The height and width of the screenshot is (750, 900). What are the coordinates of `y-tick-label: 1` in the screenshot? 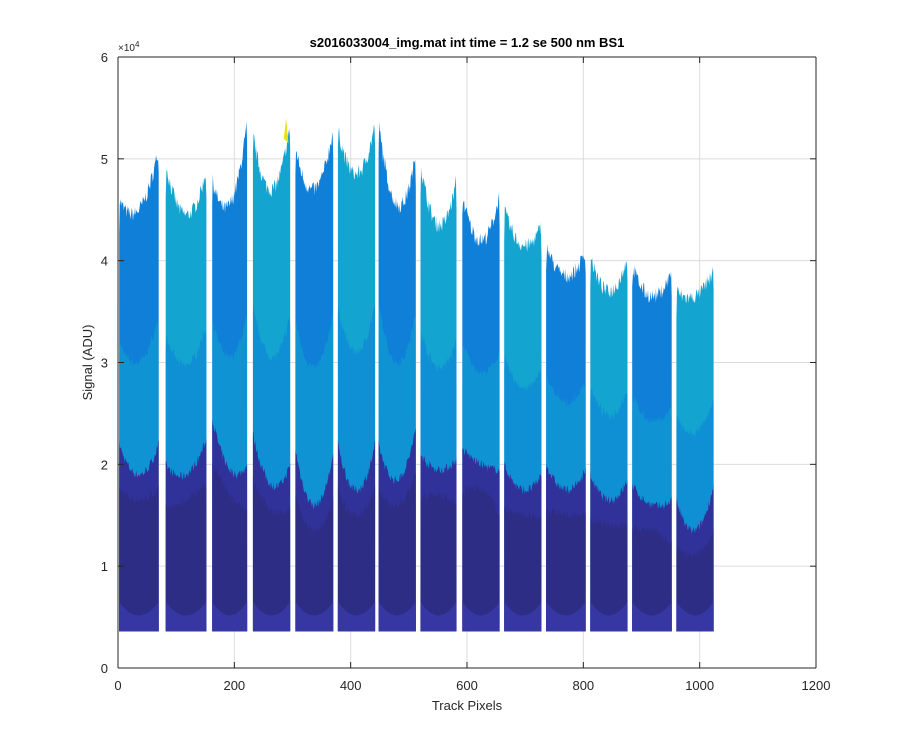 It's located at (104, 566).